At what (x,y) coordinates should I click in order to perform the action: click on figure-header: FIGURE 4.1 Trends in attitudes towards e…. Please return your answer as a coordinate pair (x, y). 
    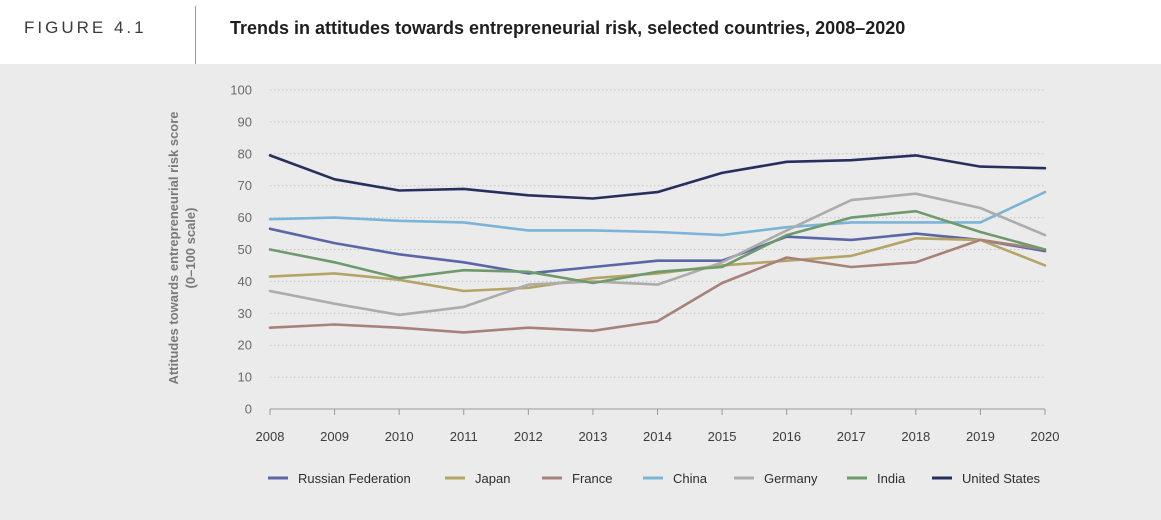
    Looking at the image, I should click on (580, 32).